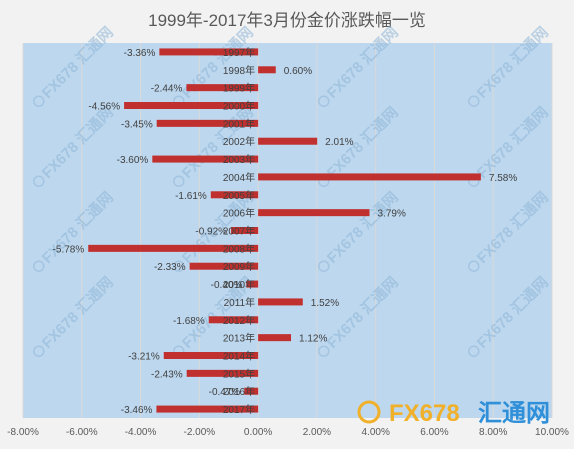 This screenshot has width=574, height=449. What do you see at coordinates (239, 70) in the screenshot?
I see `category-label: 1998年` at bounding box center [239, 70].